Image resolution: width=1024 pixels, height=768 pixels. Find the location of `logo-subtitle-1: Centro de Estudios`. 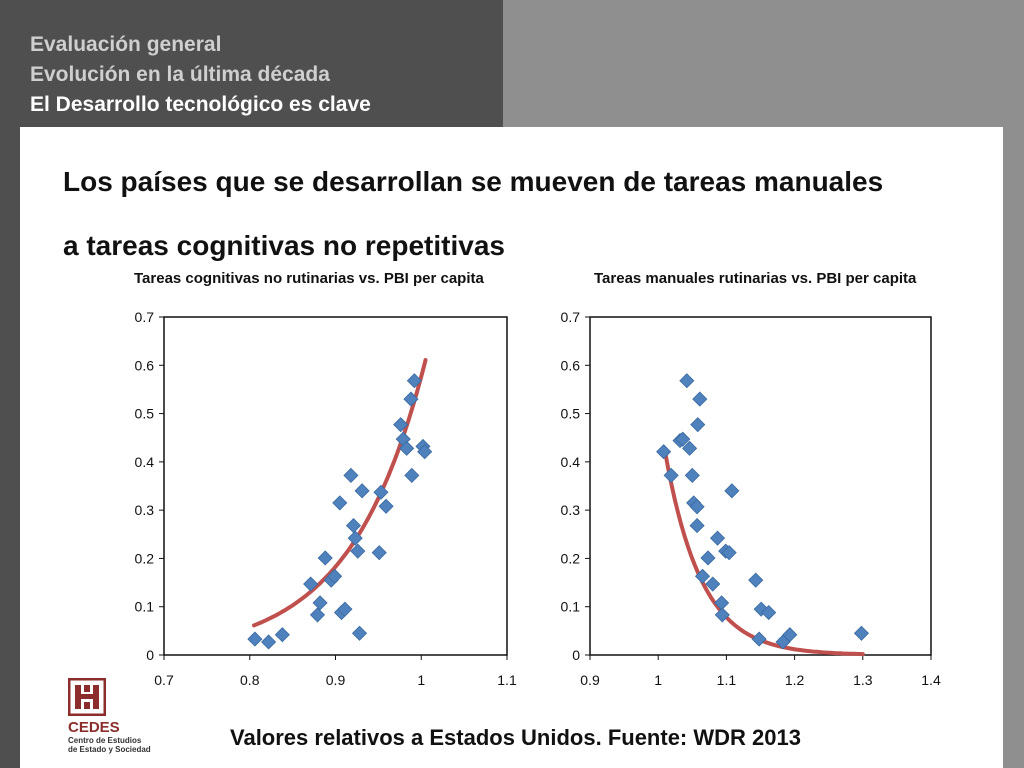

logo-subtitle-1: Centro de Estudios is located at coordinates (105, 740).